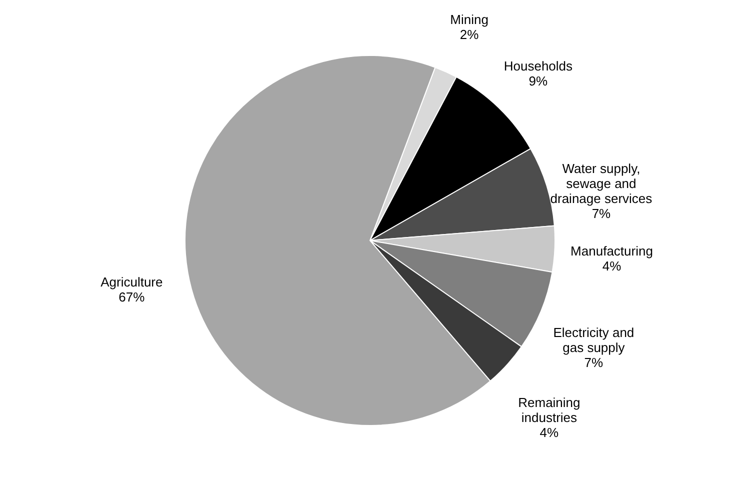  I want to click on slice-label: Electricity and gas supply, so click(593, 339).